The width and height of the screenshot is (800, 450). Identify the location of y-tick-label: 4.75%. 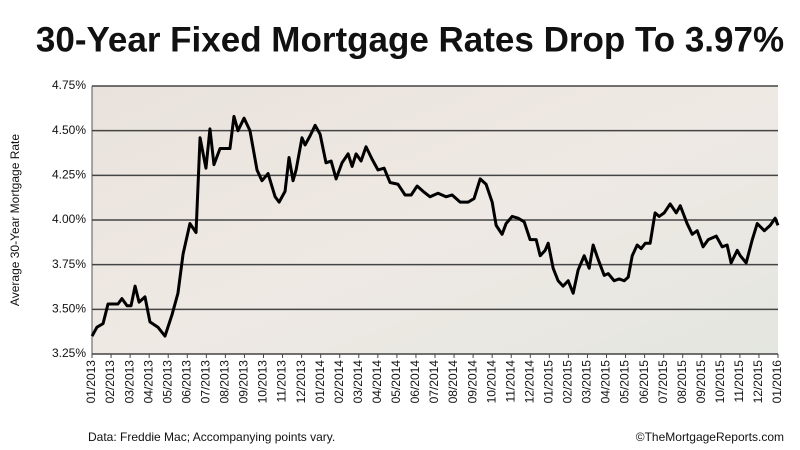
(69, 85).